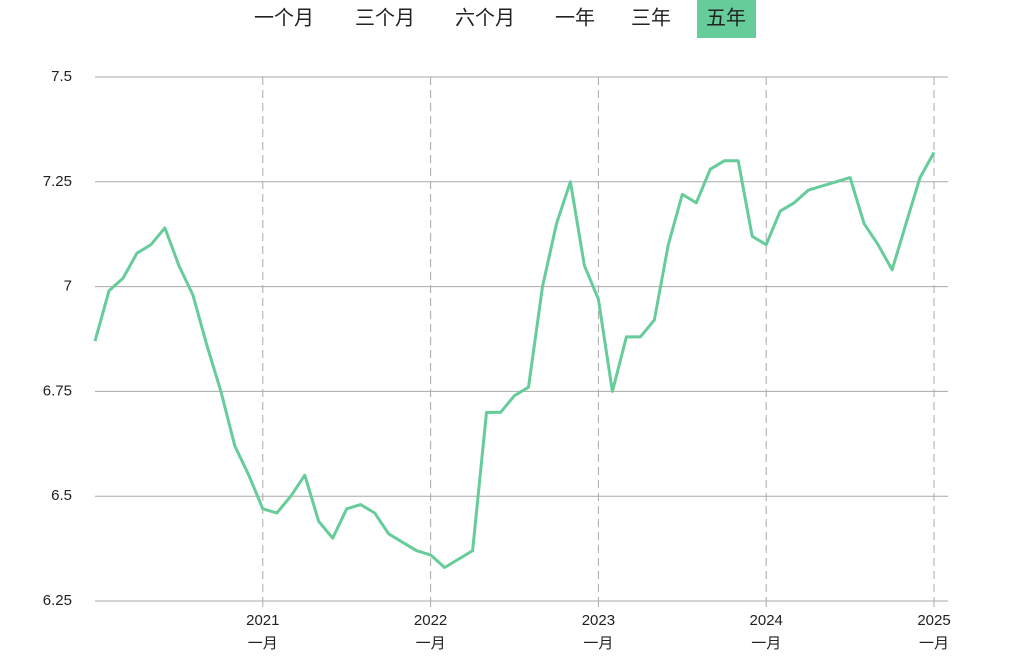 The height and width of the screenshot is (662, 1022). What do you see at coordinates (575, 17) in the screenshot?
I see `tab: 一年` at bounding box center [575, 17].